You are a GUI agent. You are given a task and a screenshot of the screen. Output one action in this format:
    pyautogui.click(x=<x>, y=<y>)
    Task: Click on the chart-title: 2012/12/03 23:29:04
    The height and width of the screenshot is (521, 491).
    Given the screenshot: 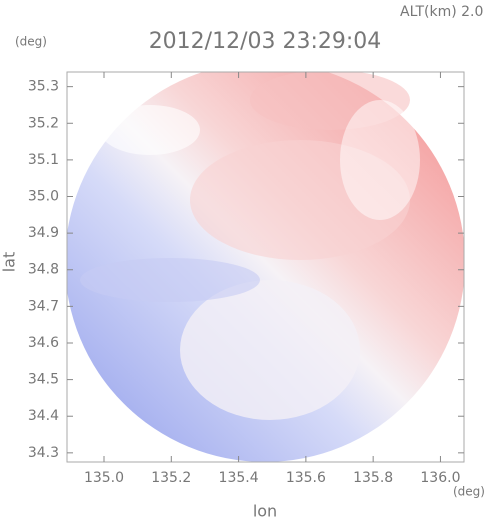 What is the action you would take?
    pyautogui.click(x=265, y=41)
    